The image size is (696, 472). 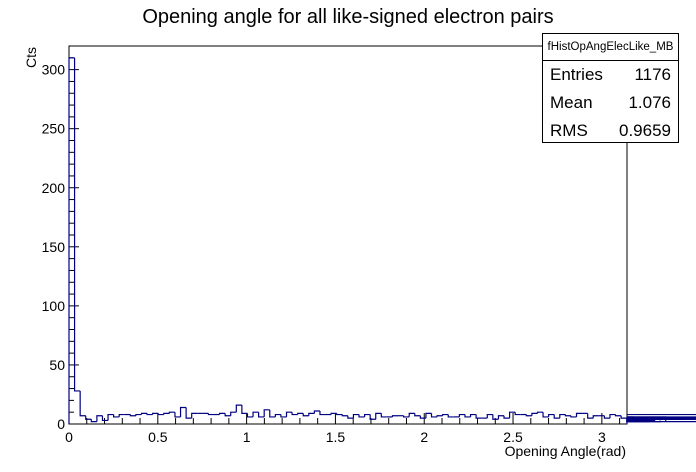 I want to click on x-axis-label: Opening Angle(rad), so click(x=565, y=451).